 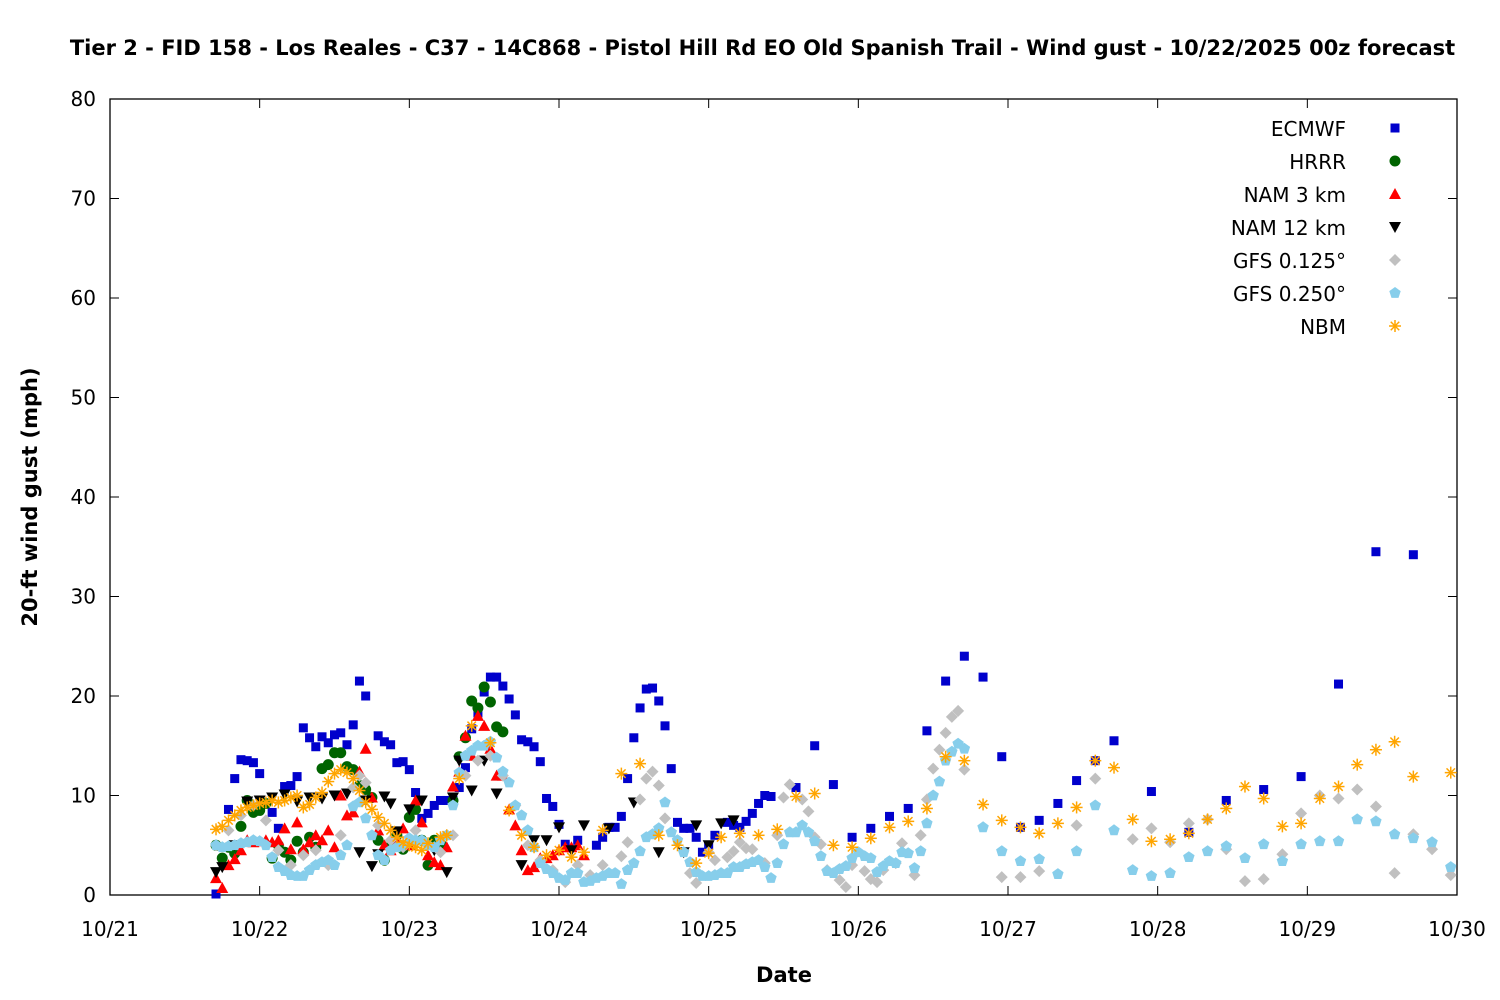 I want to click on legend-label: GFS 0.125°, so click(x=1289, y=261).